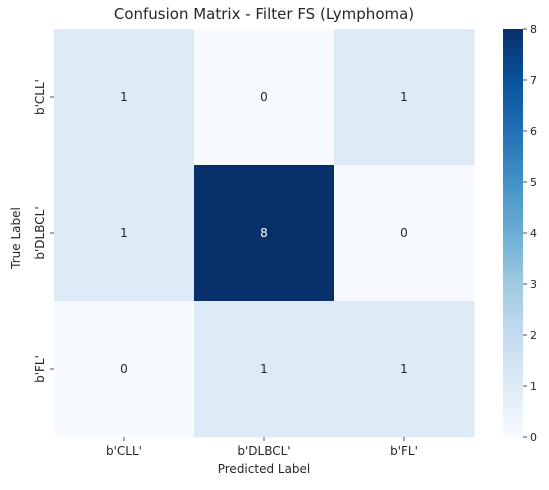 Image resolution: width=549 pixels, height=490 pixels. What do you see at coordinates (533, 29) in the screenshot?
I see `colorbar-tick-label: 8` at bounding box center [533, 29].